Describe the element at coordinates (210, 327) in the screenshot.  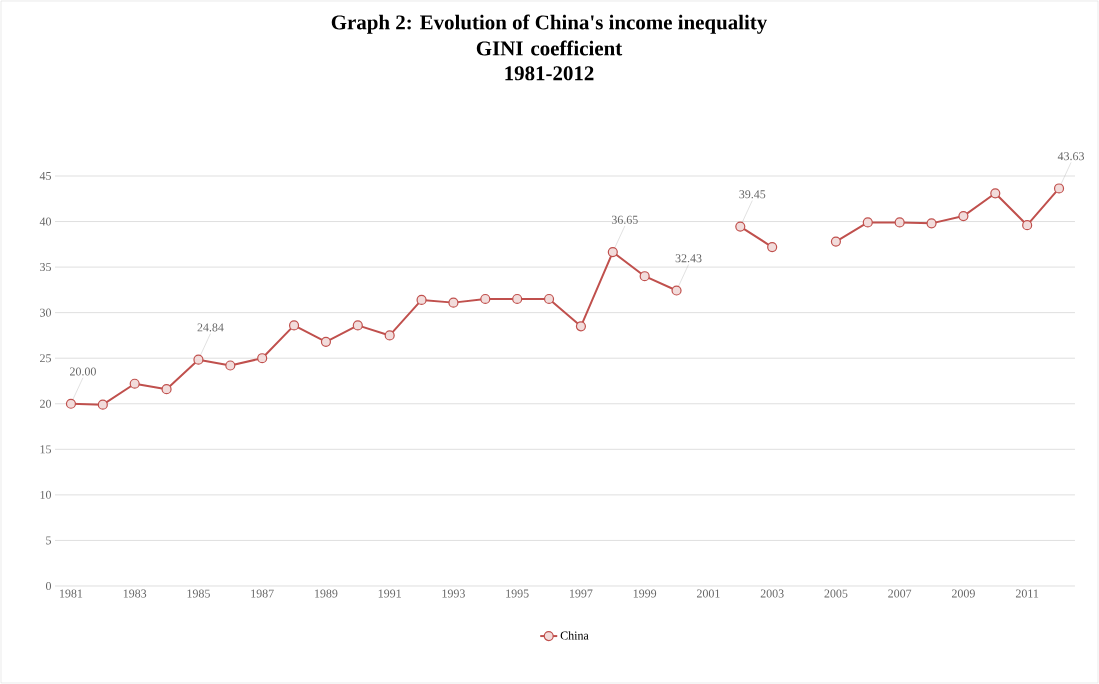
I see `data-label: 24.84` at that location.